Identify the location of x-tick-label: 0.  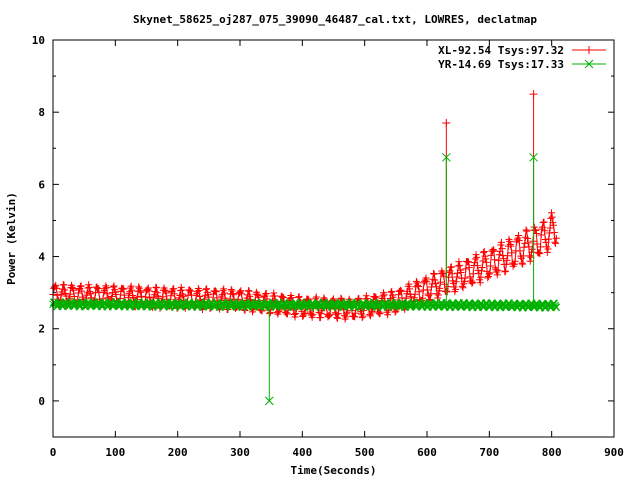
(53, 452).